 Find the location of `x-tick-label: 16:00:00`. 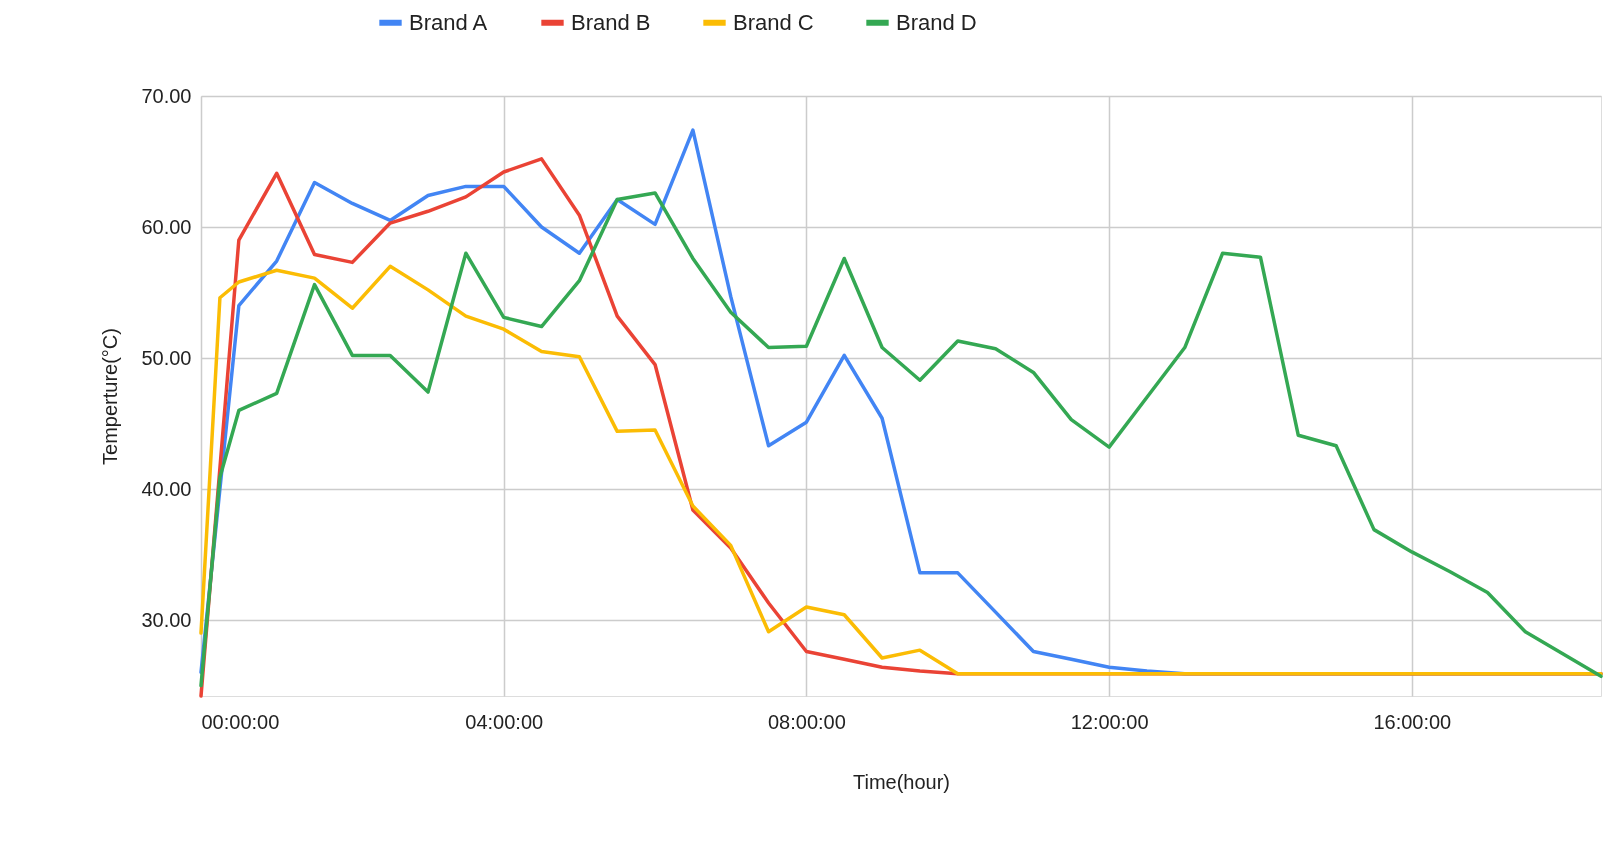

x-tick-label: 16:00:00 is located at coordinates (1412, 721).